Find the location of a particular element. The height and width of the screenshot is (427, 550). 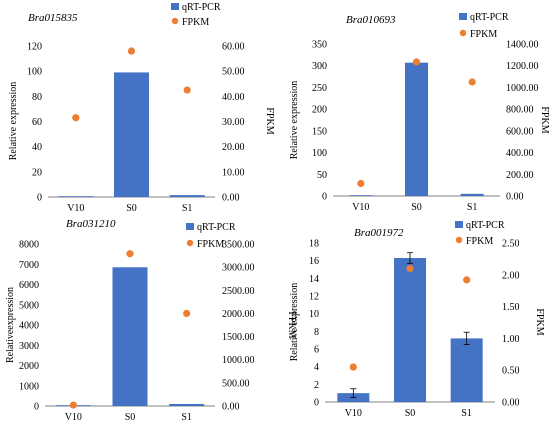

panel-1-y2tick-label: 10.00 is located at coordinates (233, 172).